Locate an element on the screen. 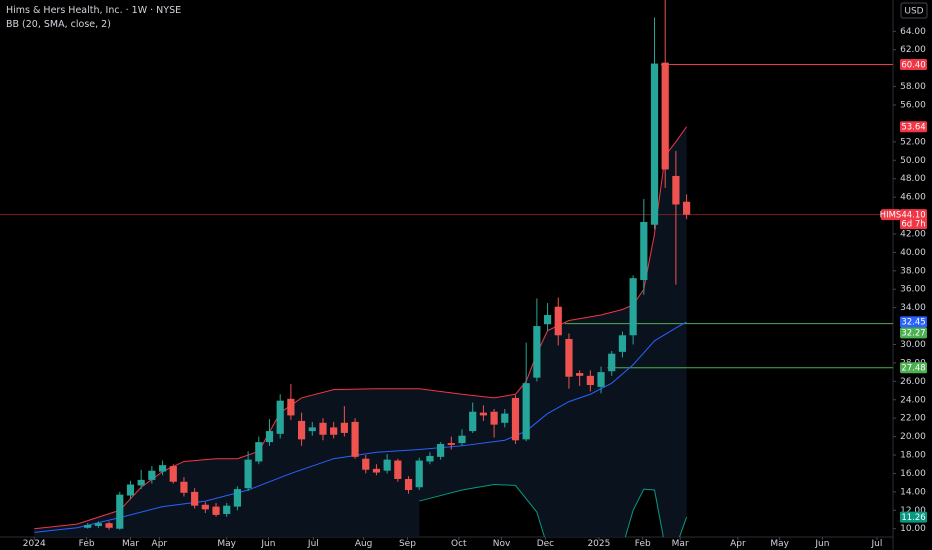 The image size is (932, 550). x-tick-label: 2025 is located at coordinates (598, 544).